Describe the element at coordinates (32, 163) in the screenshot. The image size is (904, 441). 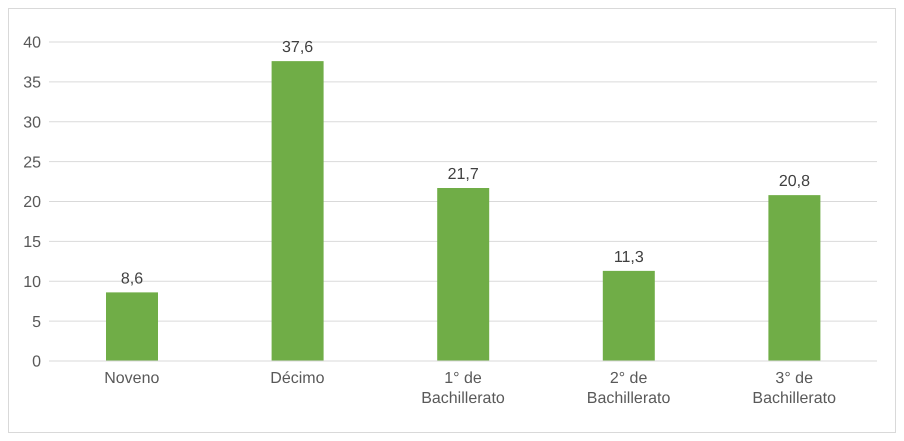
I see `y-tick-label: 25` at that location.